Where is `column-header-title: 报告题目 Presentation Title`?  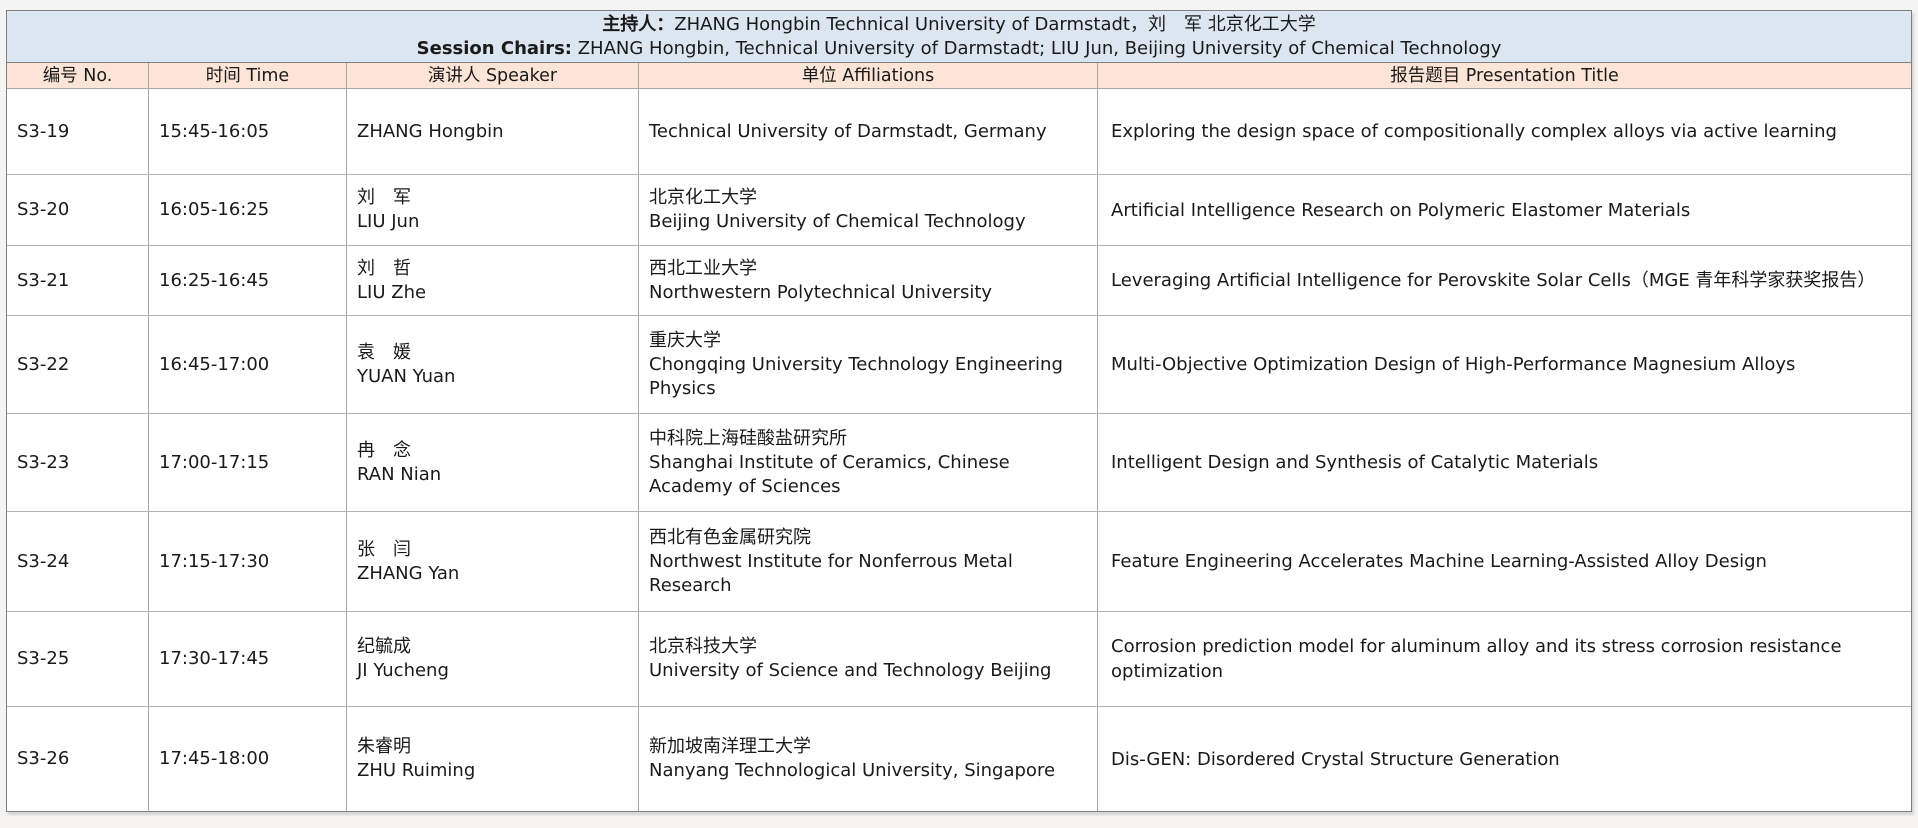 column-header-title: 报告题目 Presentation Title is located at coordinates (1504, 75).